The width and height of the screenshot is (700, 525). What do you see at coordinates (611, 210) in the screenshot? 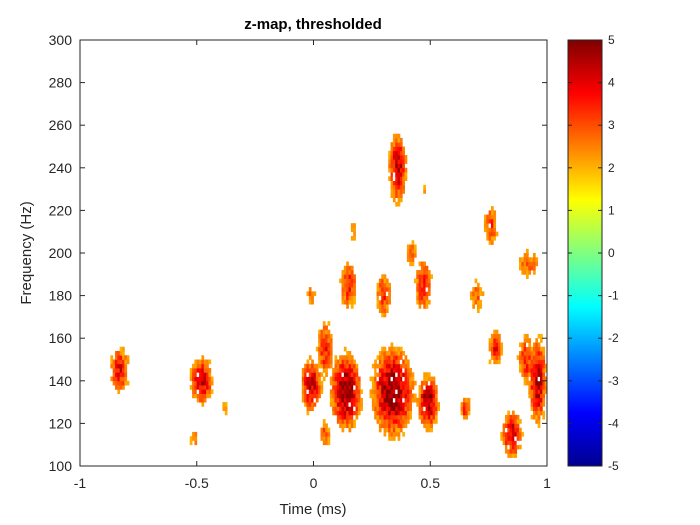
I see `colorbar-tick-label: 1` at bounding box center [611, 210].